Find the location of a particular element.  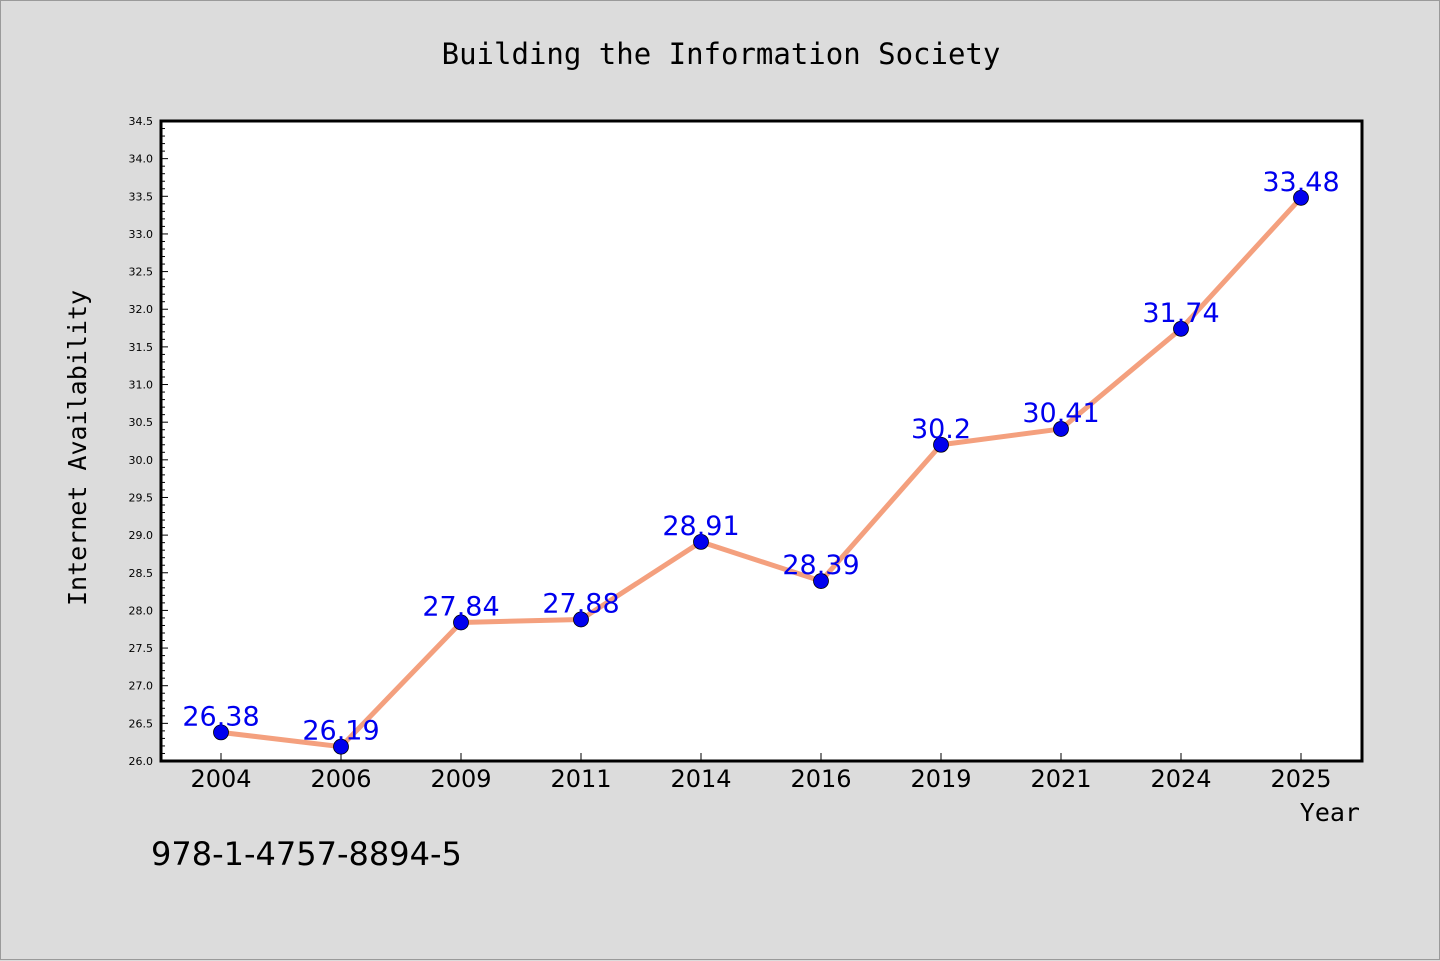

x-tick-label: 2019 is located at coordinates (940, 779).